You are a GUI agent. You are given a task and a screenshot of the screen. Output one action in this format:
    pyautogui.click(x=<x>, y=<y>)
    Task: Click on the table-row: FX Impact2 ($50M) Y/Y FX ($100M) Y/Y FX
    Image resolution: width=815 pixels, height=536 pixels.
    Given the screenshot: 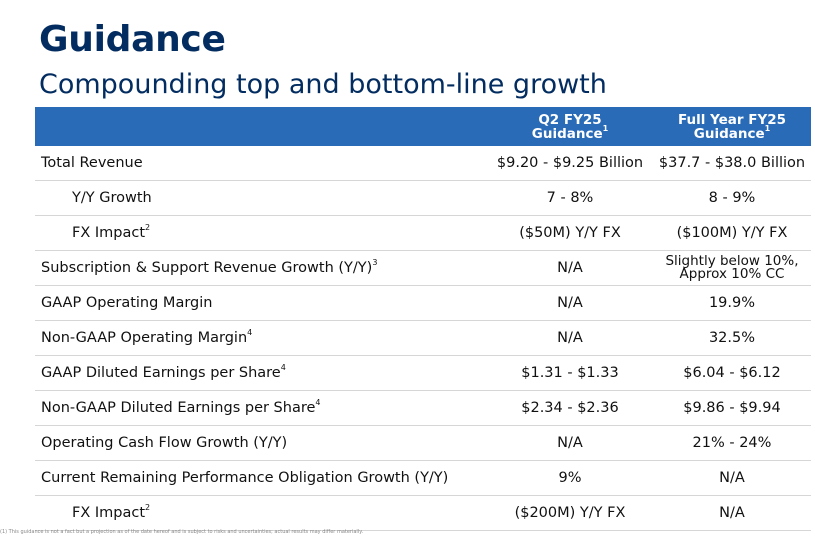 What is the action you would take?
    pyautogui.click(x=423, y=233)
    